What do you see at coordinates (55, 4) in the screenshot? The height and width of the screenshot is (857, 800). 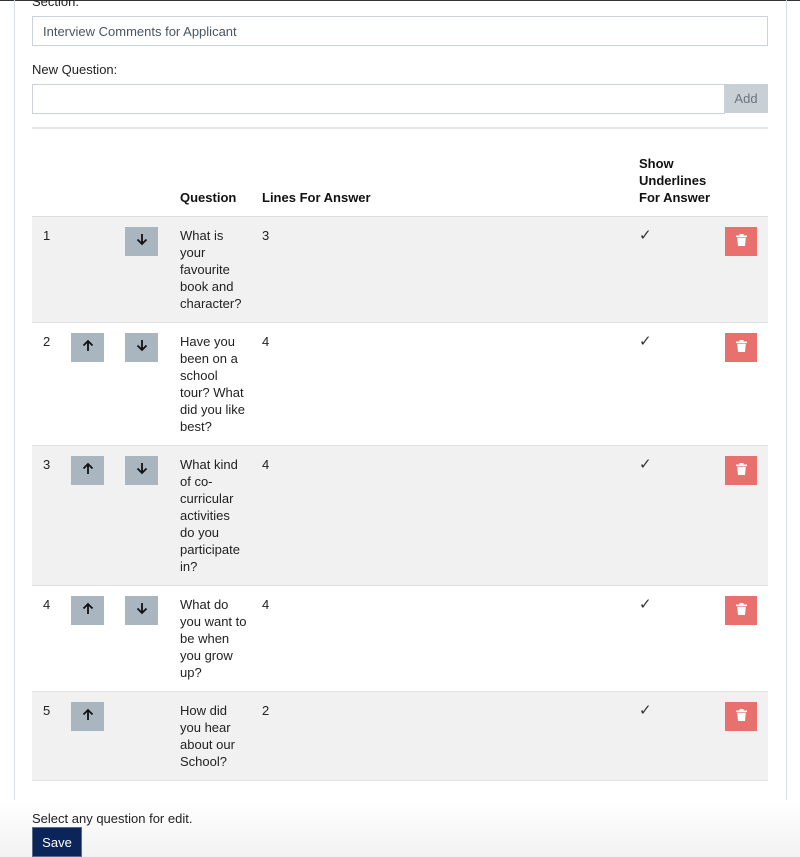 I see `section-label: Section:` at bounding box center [55, 4].